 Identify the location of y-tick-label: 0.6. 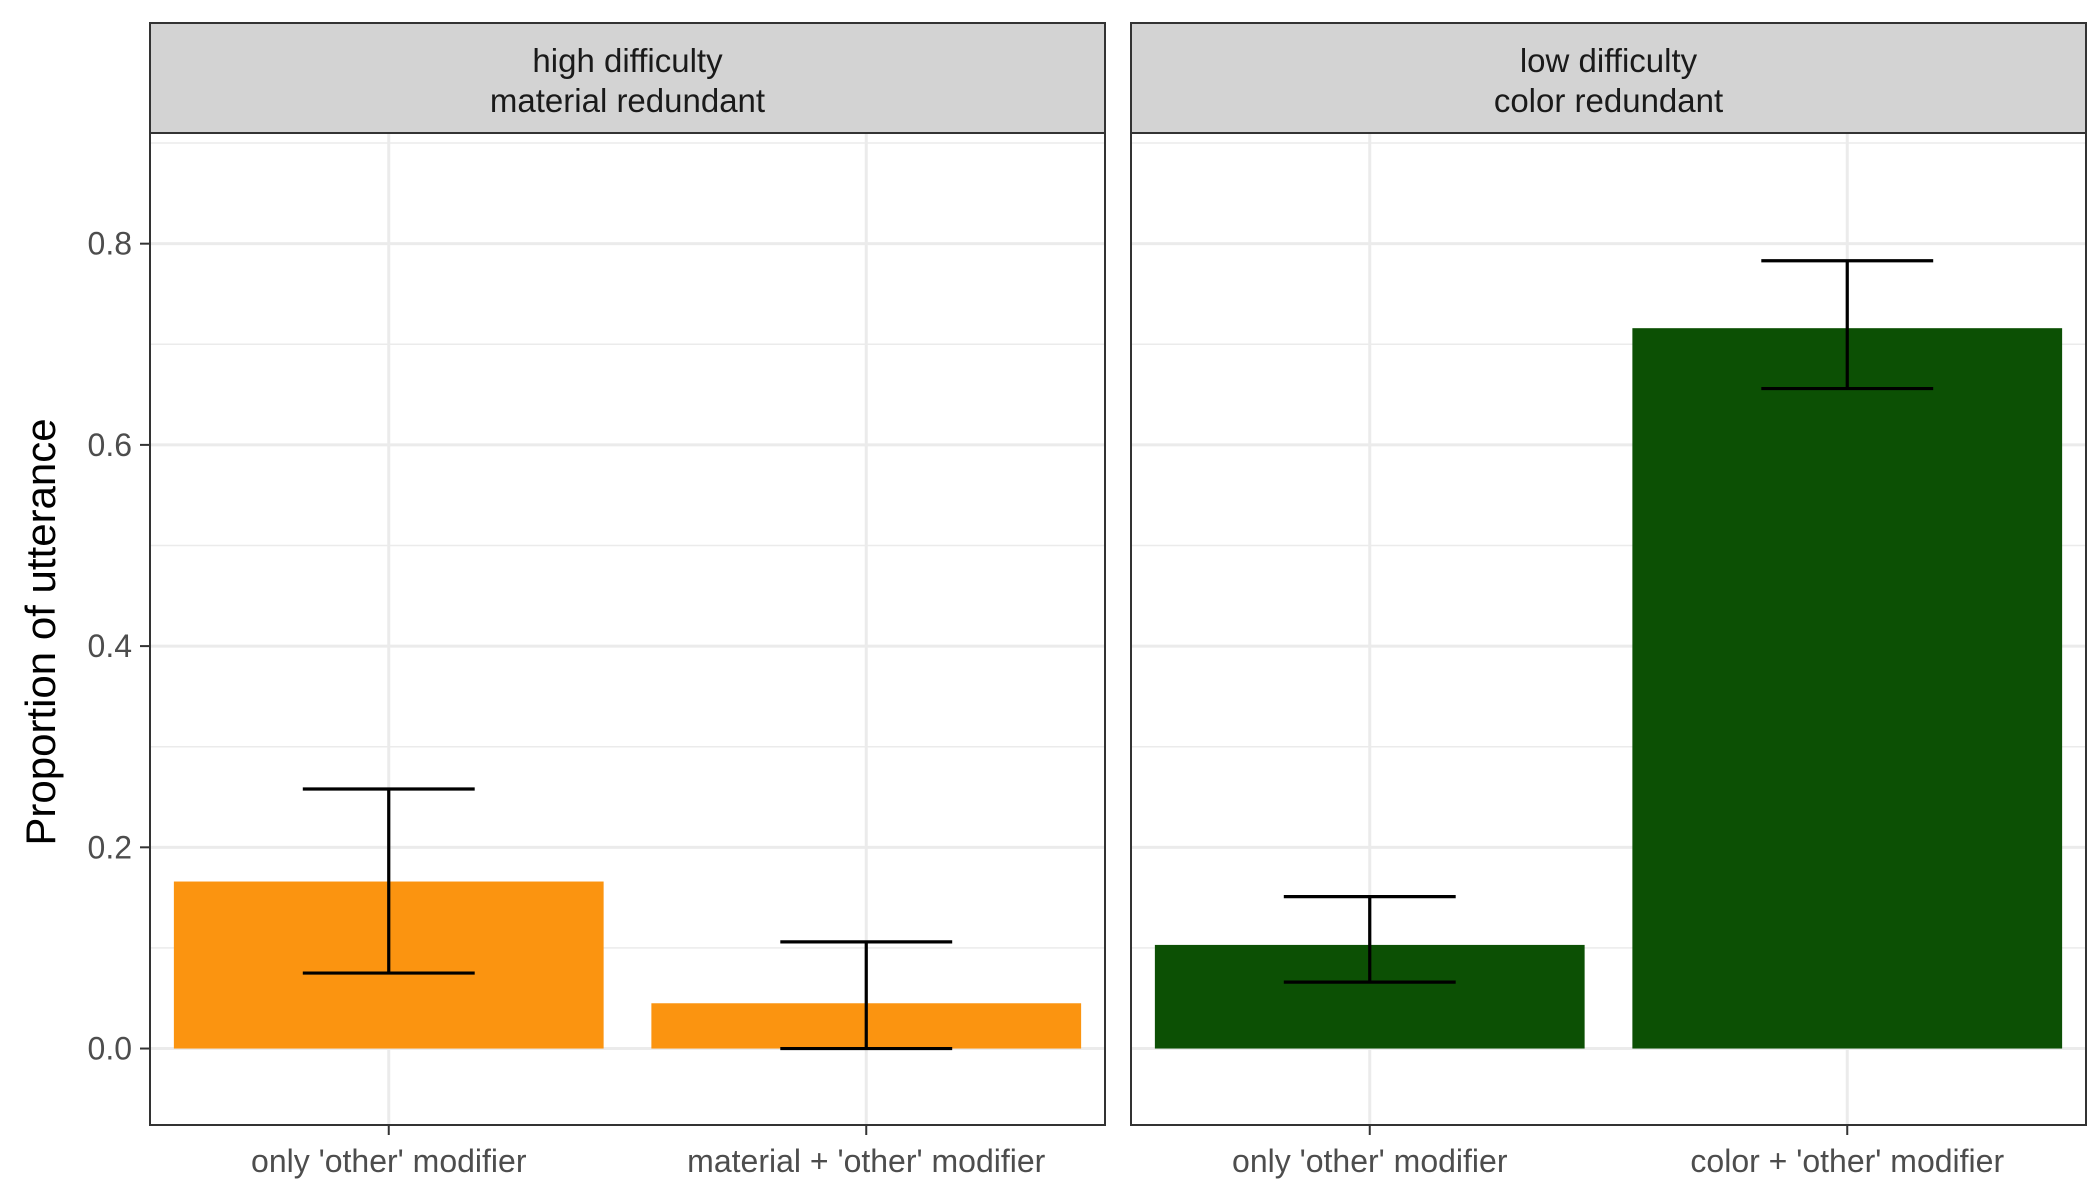
(110, 445).